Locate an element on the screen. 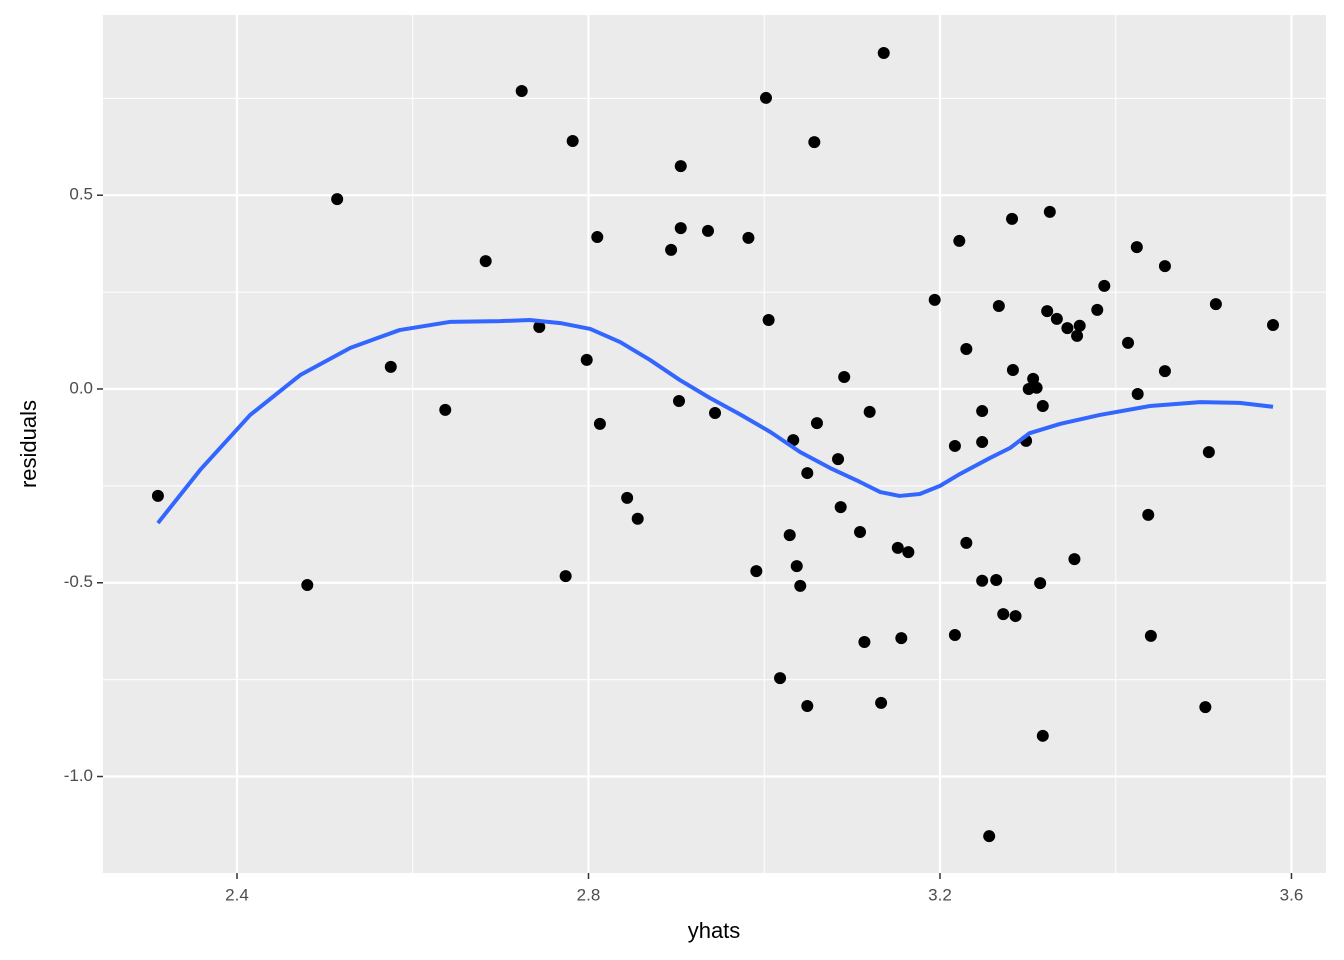 The width and height of the screenshot is (1344, 960). x-axis-title: yhats is located at coordinates (714, 930).